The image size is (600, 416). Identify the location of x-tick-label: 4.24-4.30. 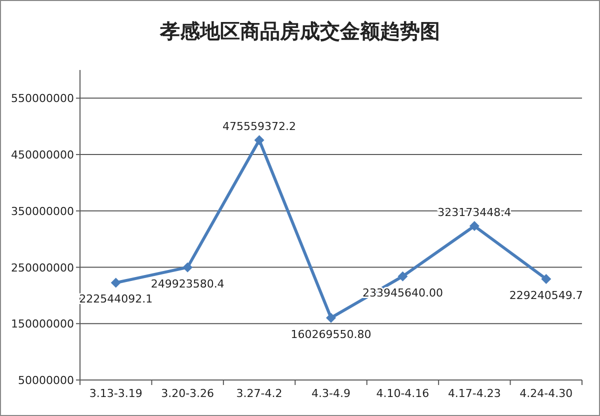
(546, 393).